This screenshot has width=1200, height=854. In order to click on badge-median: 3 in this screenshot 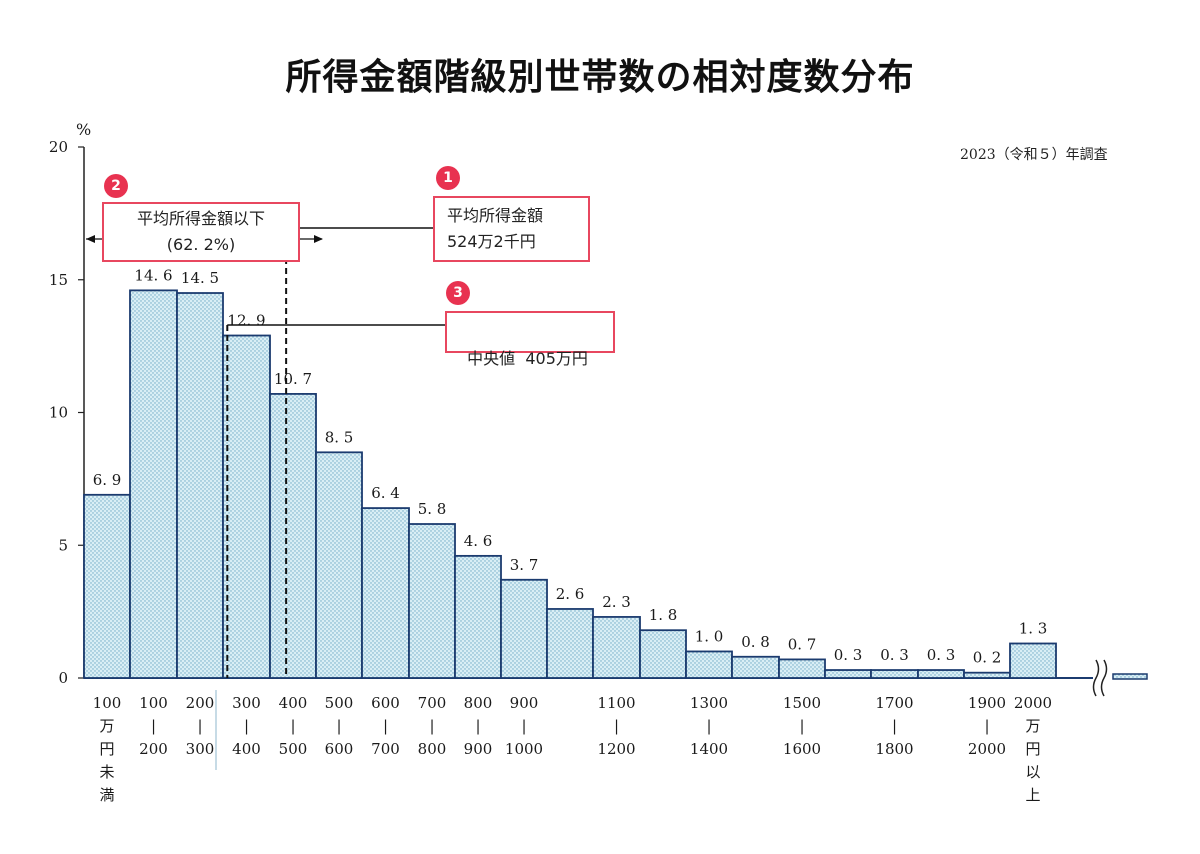, I will do `click(458, 293)`.